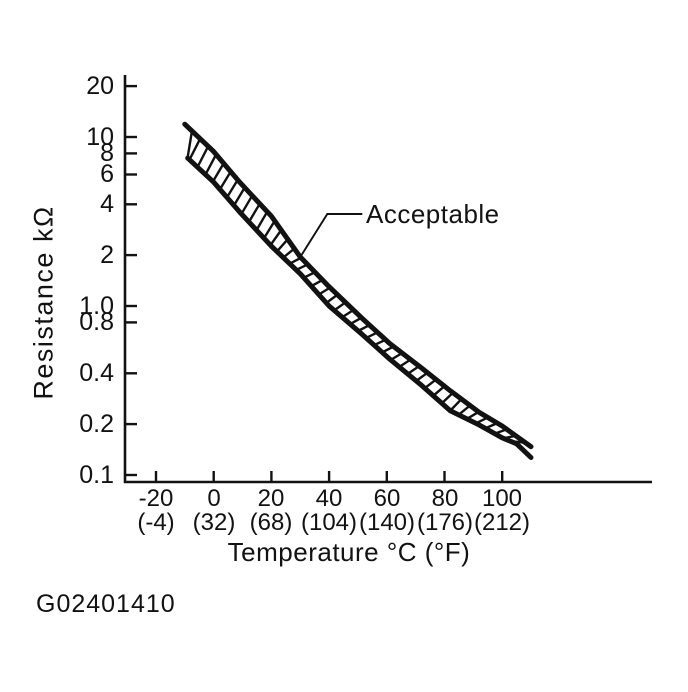 The width and height of the screenshot is (688, 692). I want to click on annotation-leader-line, so click(331, 235).